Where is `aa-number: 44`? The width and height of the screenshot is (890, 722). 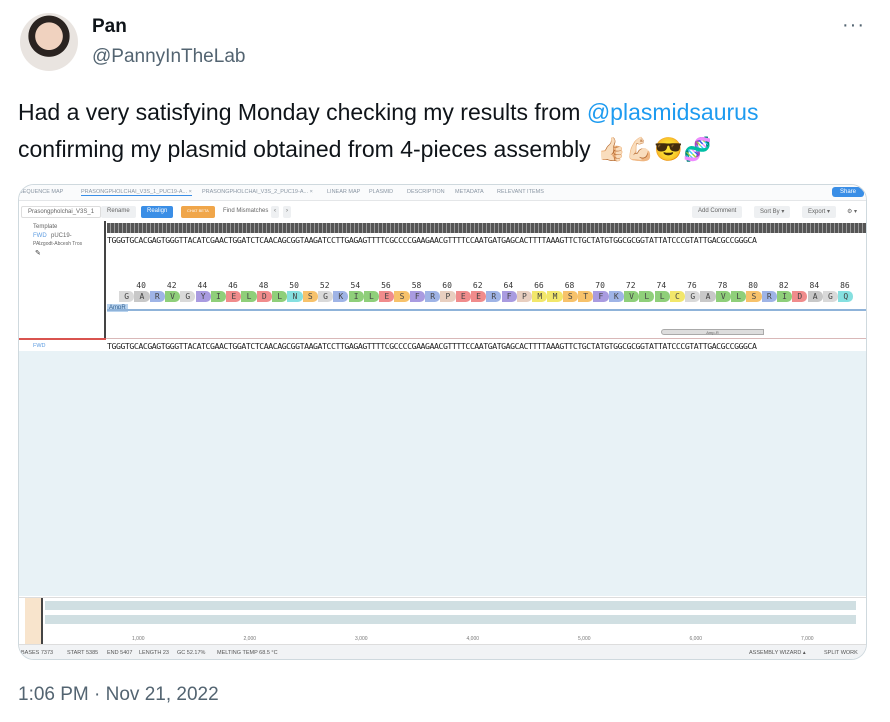
aa-number: 44 is located at coordinates (202, 285).